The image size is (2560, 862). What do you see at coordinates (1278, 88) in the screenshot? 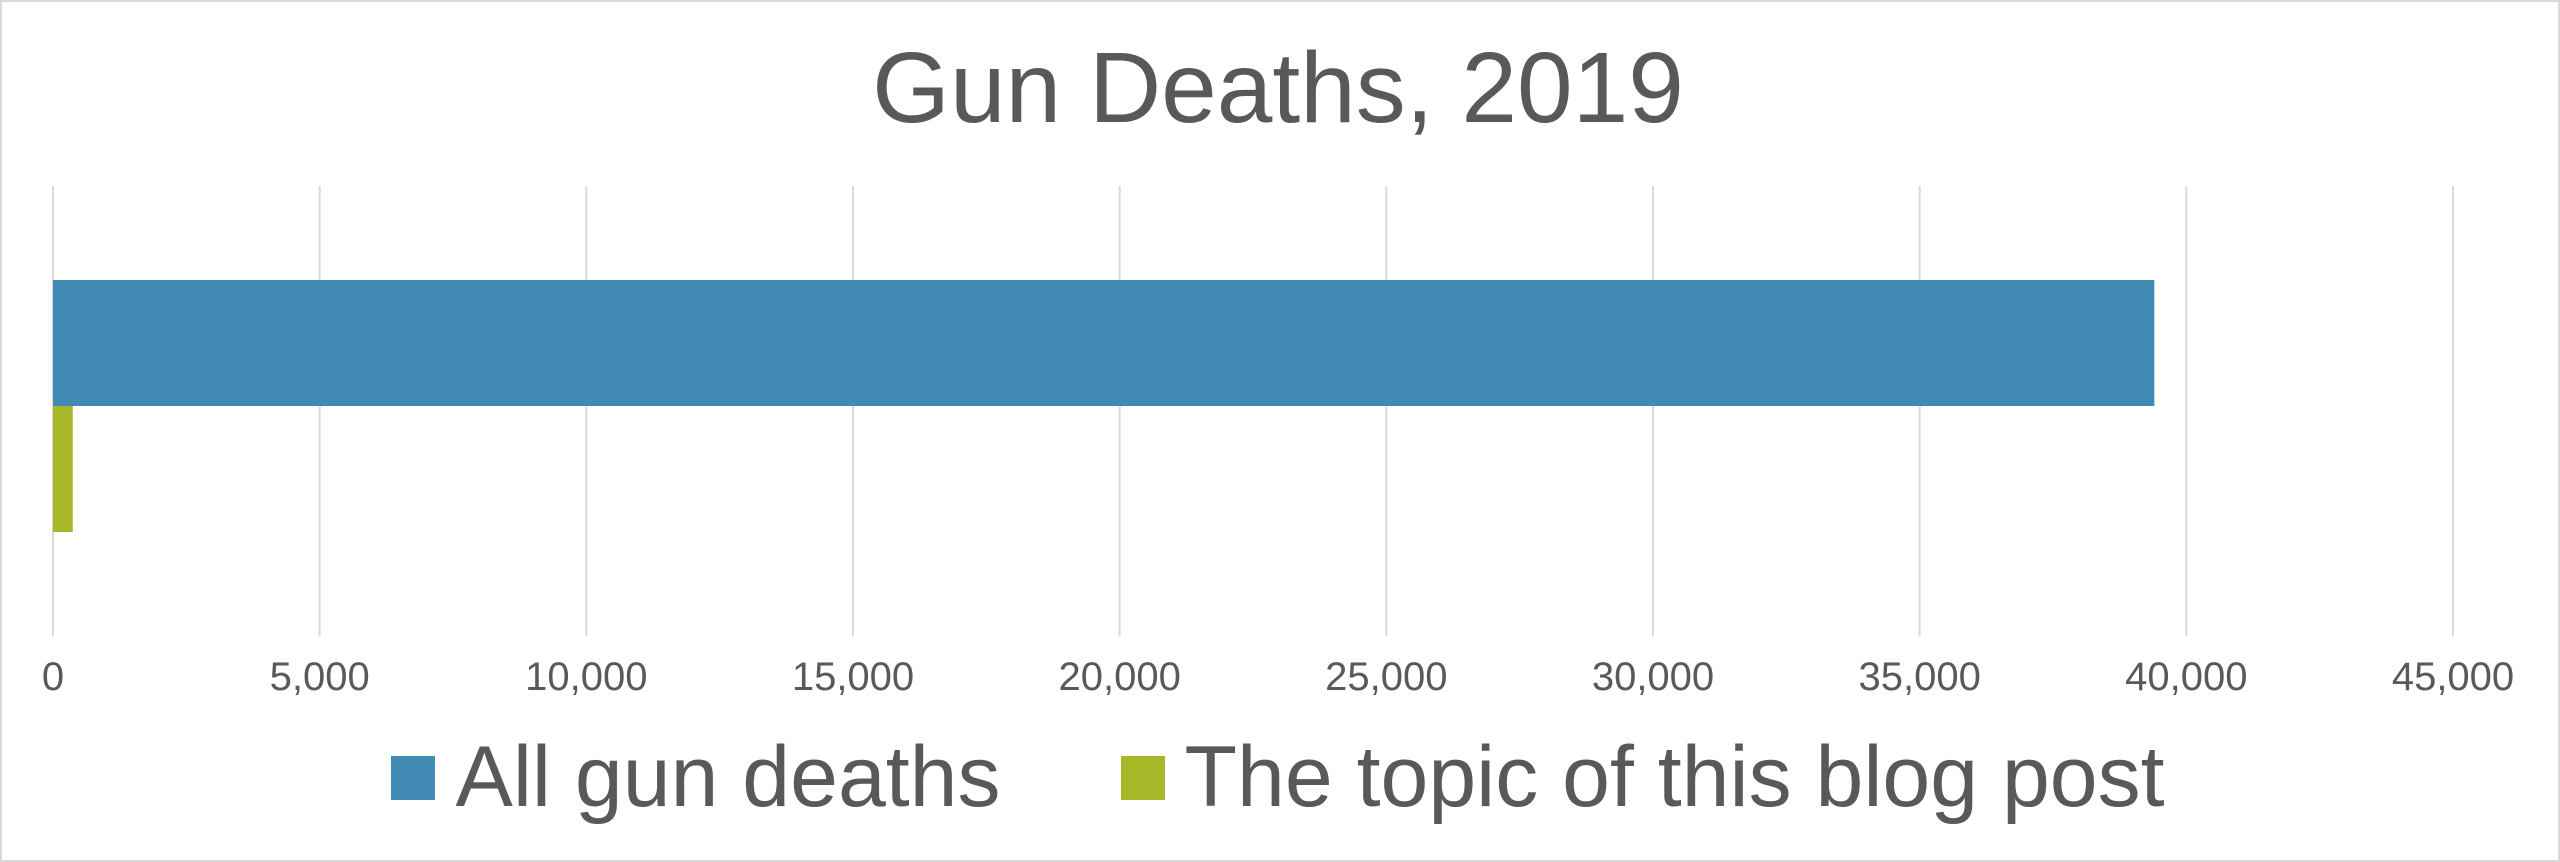
I see `chart-title: Gun Deaths, 2019` at bounding box center [1278, 88].